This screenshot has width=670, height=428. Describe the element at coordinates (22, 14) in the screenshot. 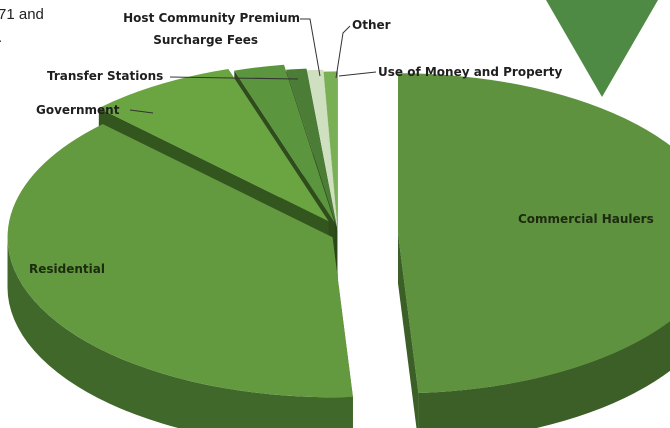

I see `fragment-text-1: 71 and` at that location.